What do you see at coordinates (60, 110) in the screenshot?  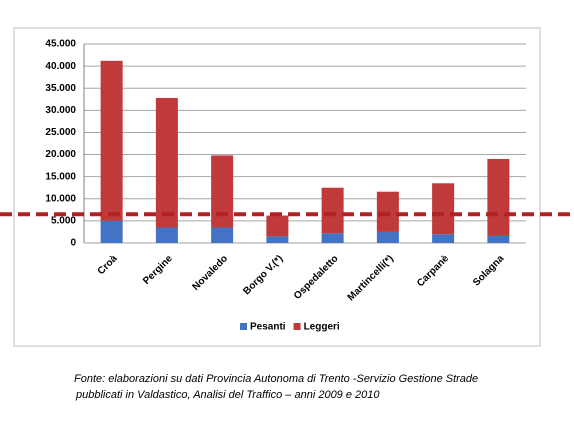 I see `y-tick-label: 30.000` at bounding box center [60, 110].